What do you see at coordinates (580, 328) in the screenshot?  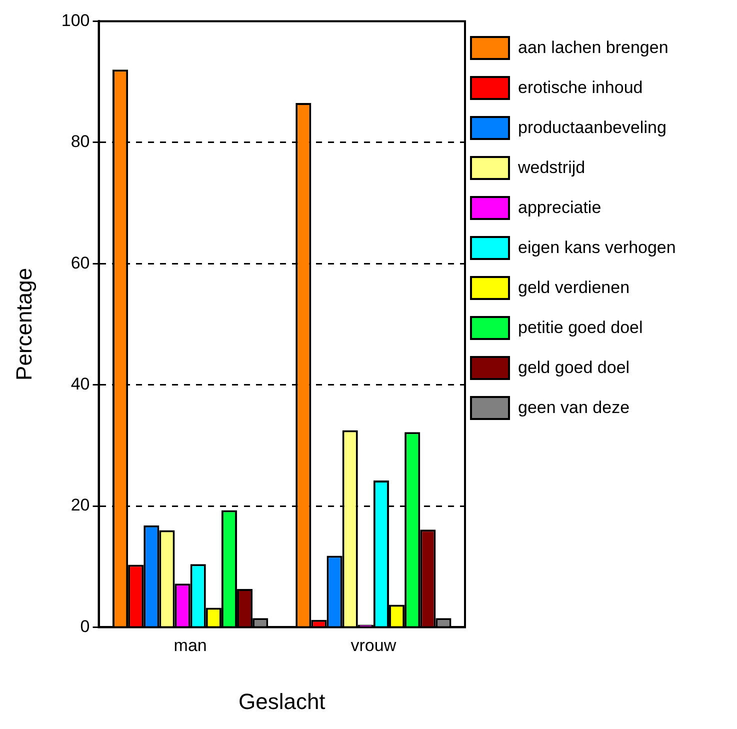 I see `legend-label: petitie goed doel` at bounding box center [580, 328].